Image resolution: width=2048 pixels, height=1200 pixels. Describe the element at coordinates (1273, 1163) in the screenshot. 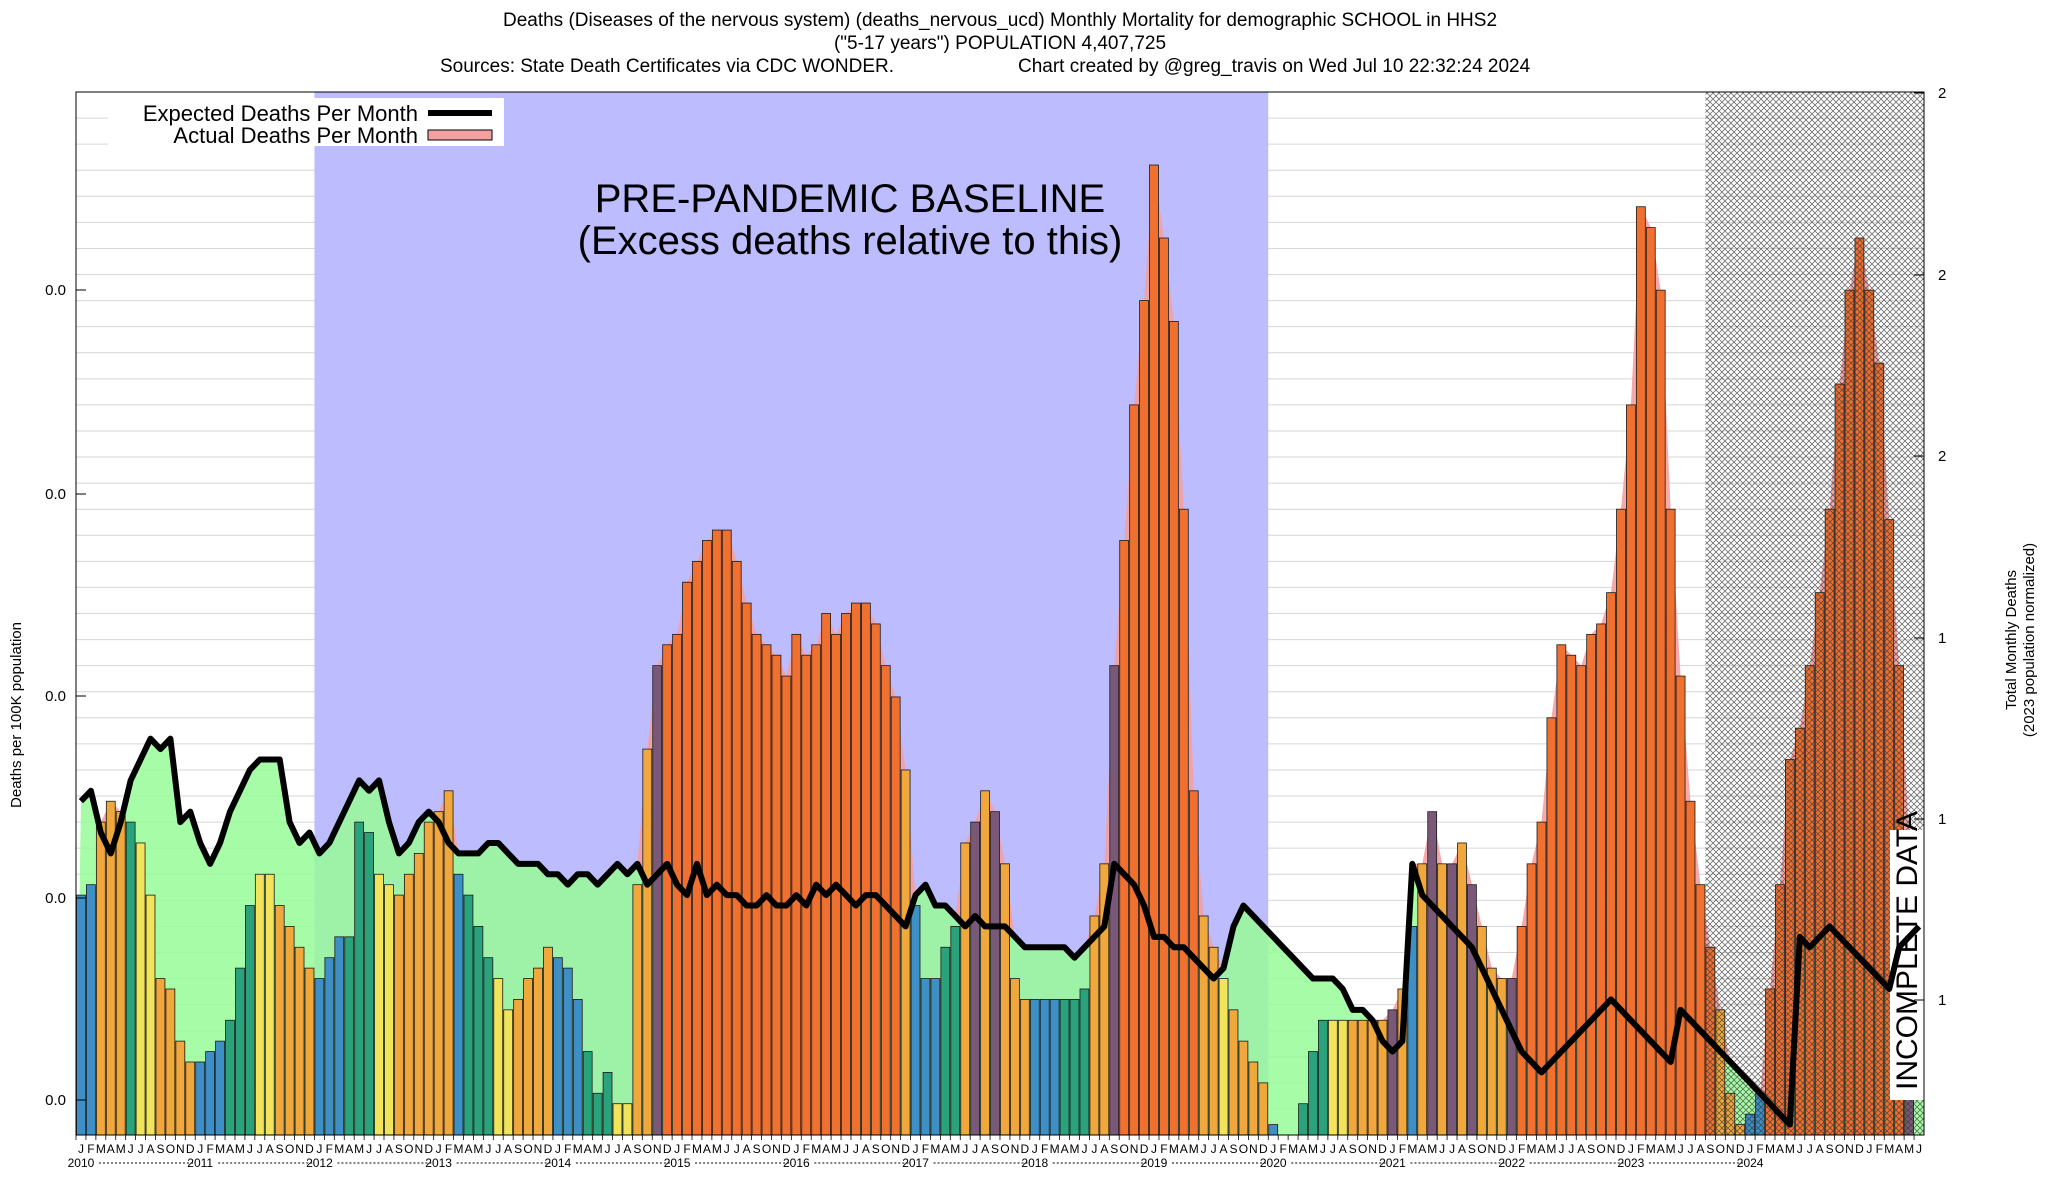

I see `x-year-label: 2020` at that location.